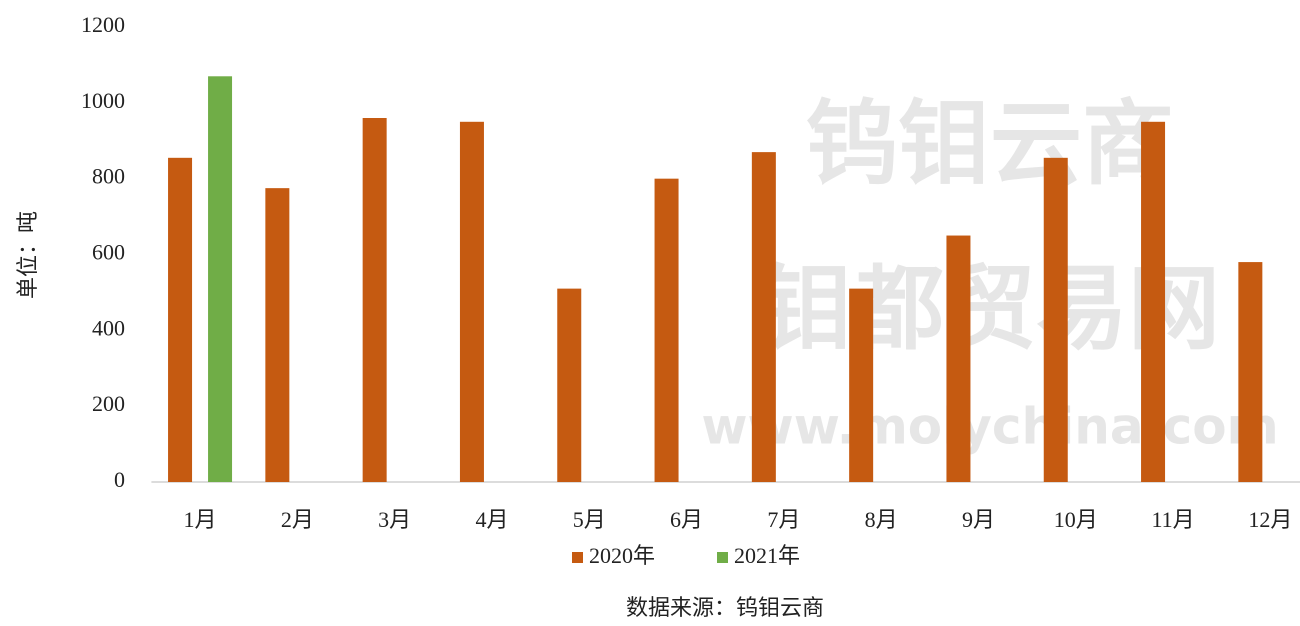 Image resolution: width=1300 pixels, height=626 pixels. Describe the element at coordinates (394, 519) in the screenshot. I see `x-tick-label: 3月` at that location.